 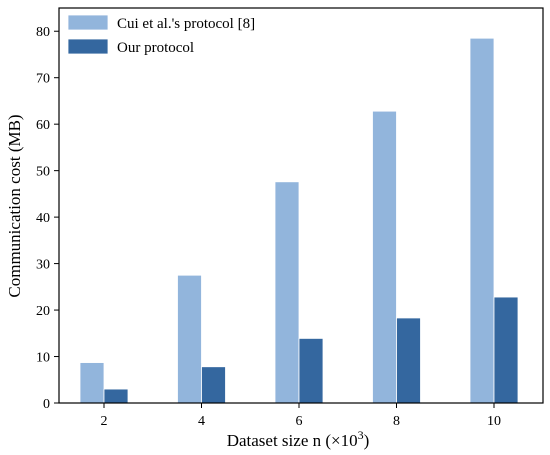 What do you see at coordinates (367, 440) in the screenshot?
I see `x-axis-label-close: )` at bounding box center [367, 440].